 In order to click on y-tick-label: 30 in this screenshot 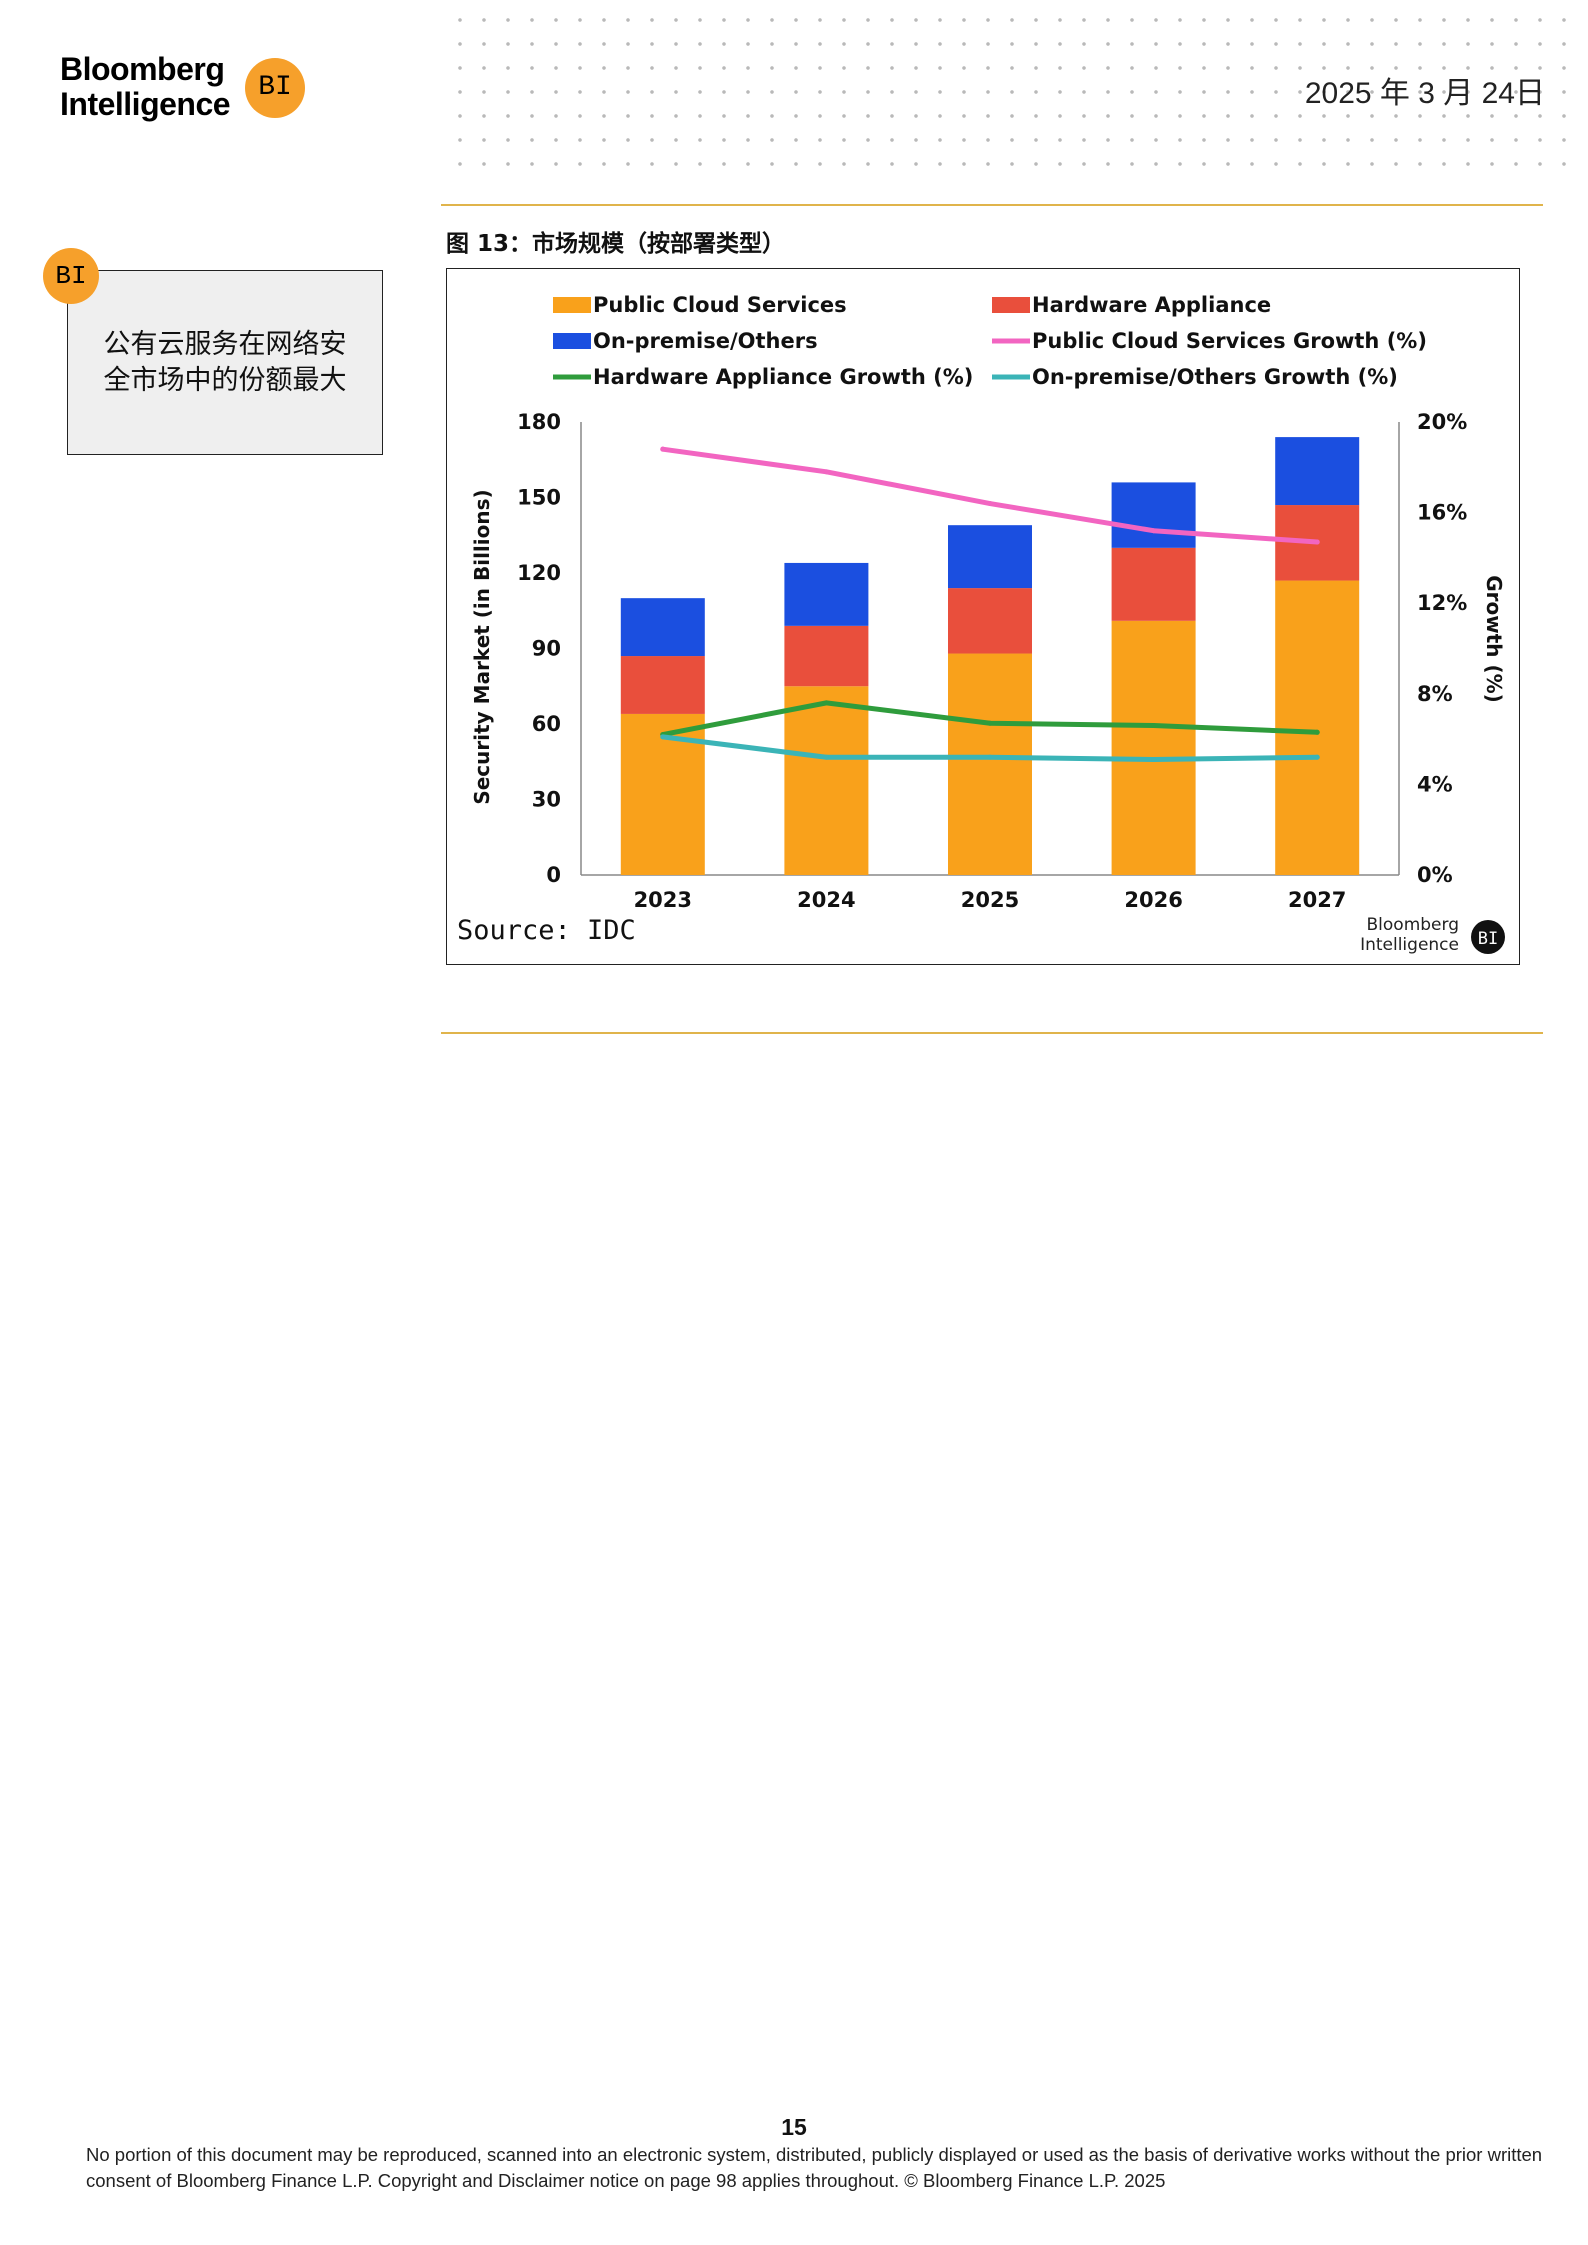, I will do `click(546, 800)`.